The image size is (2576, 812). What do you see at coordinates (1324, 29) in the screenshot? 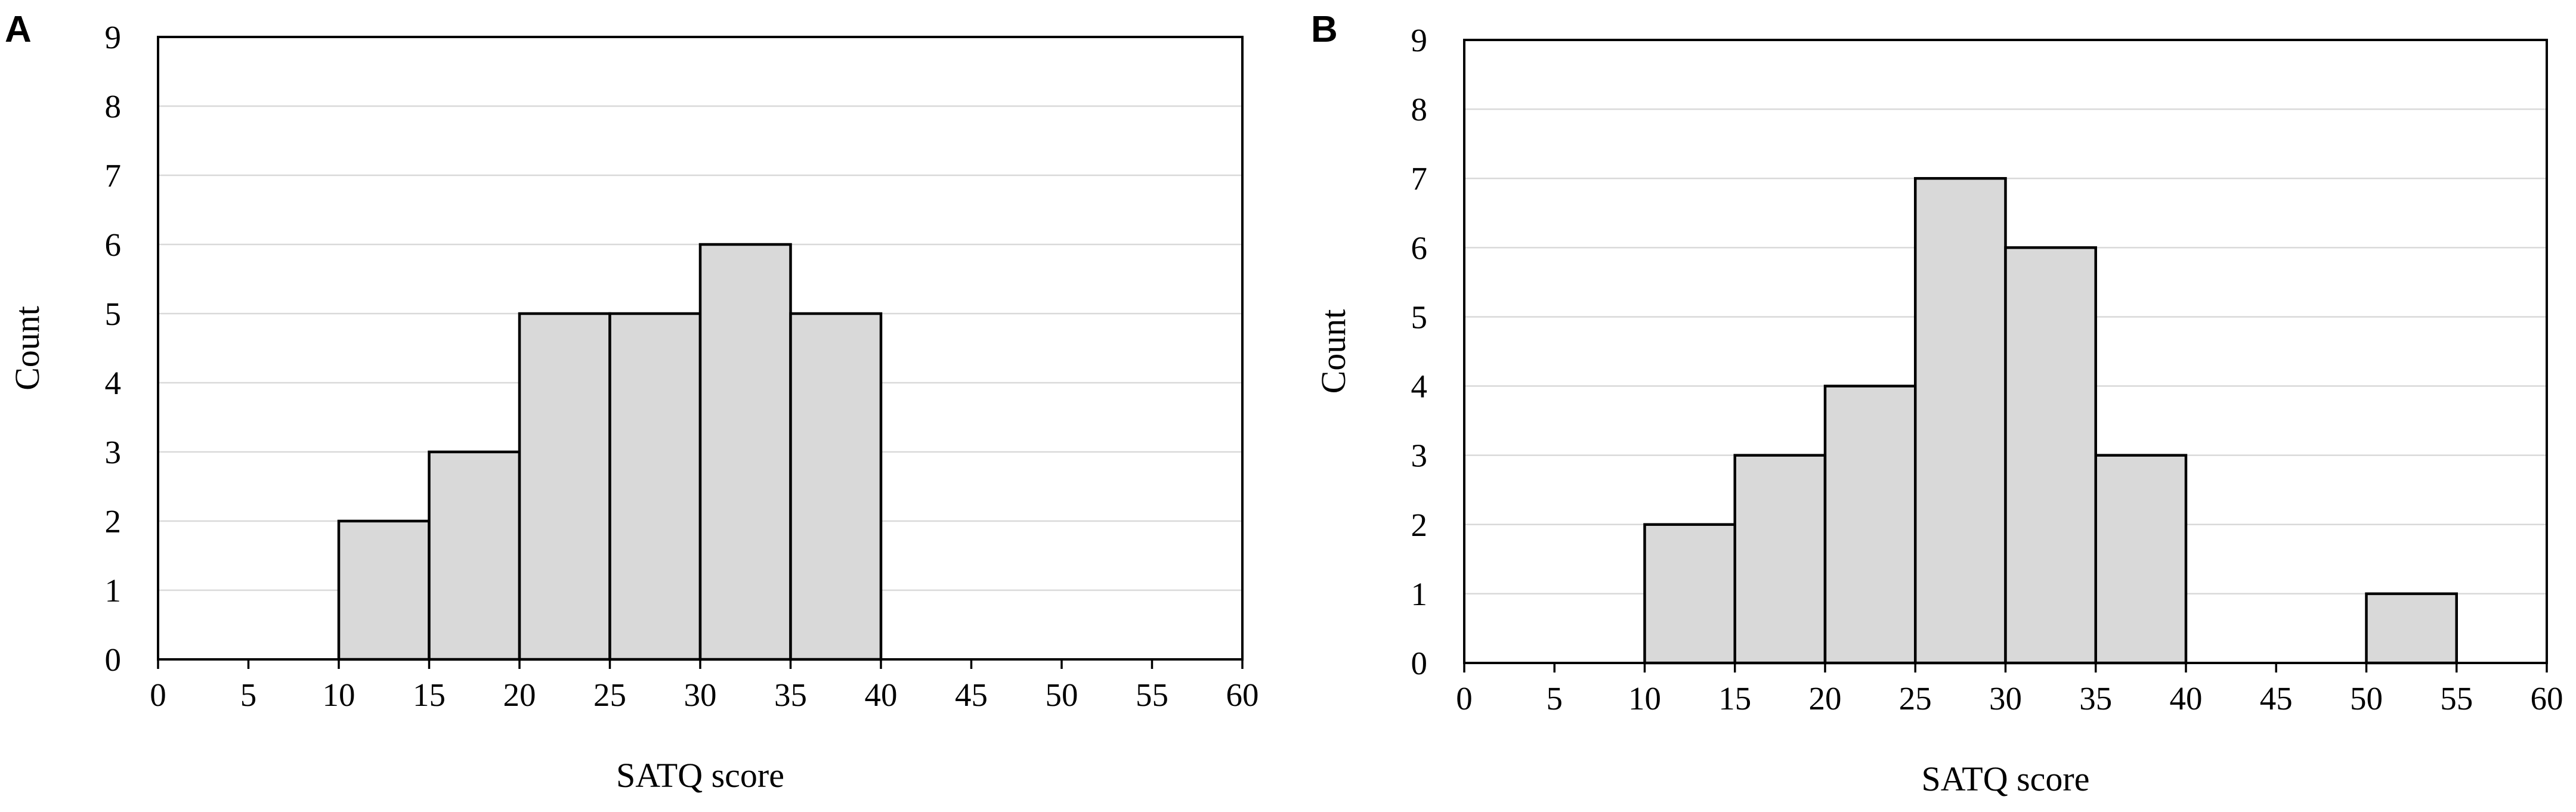
I see `panel-letter-b: B` at bounding box center [1324, 29].